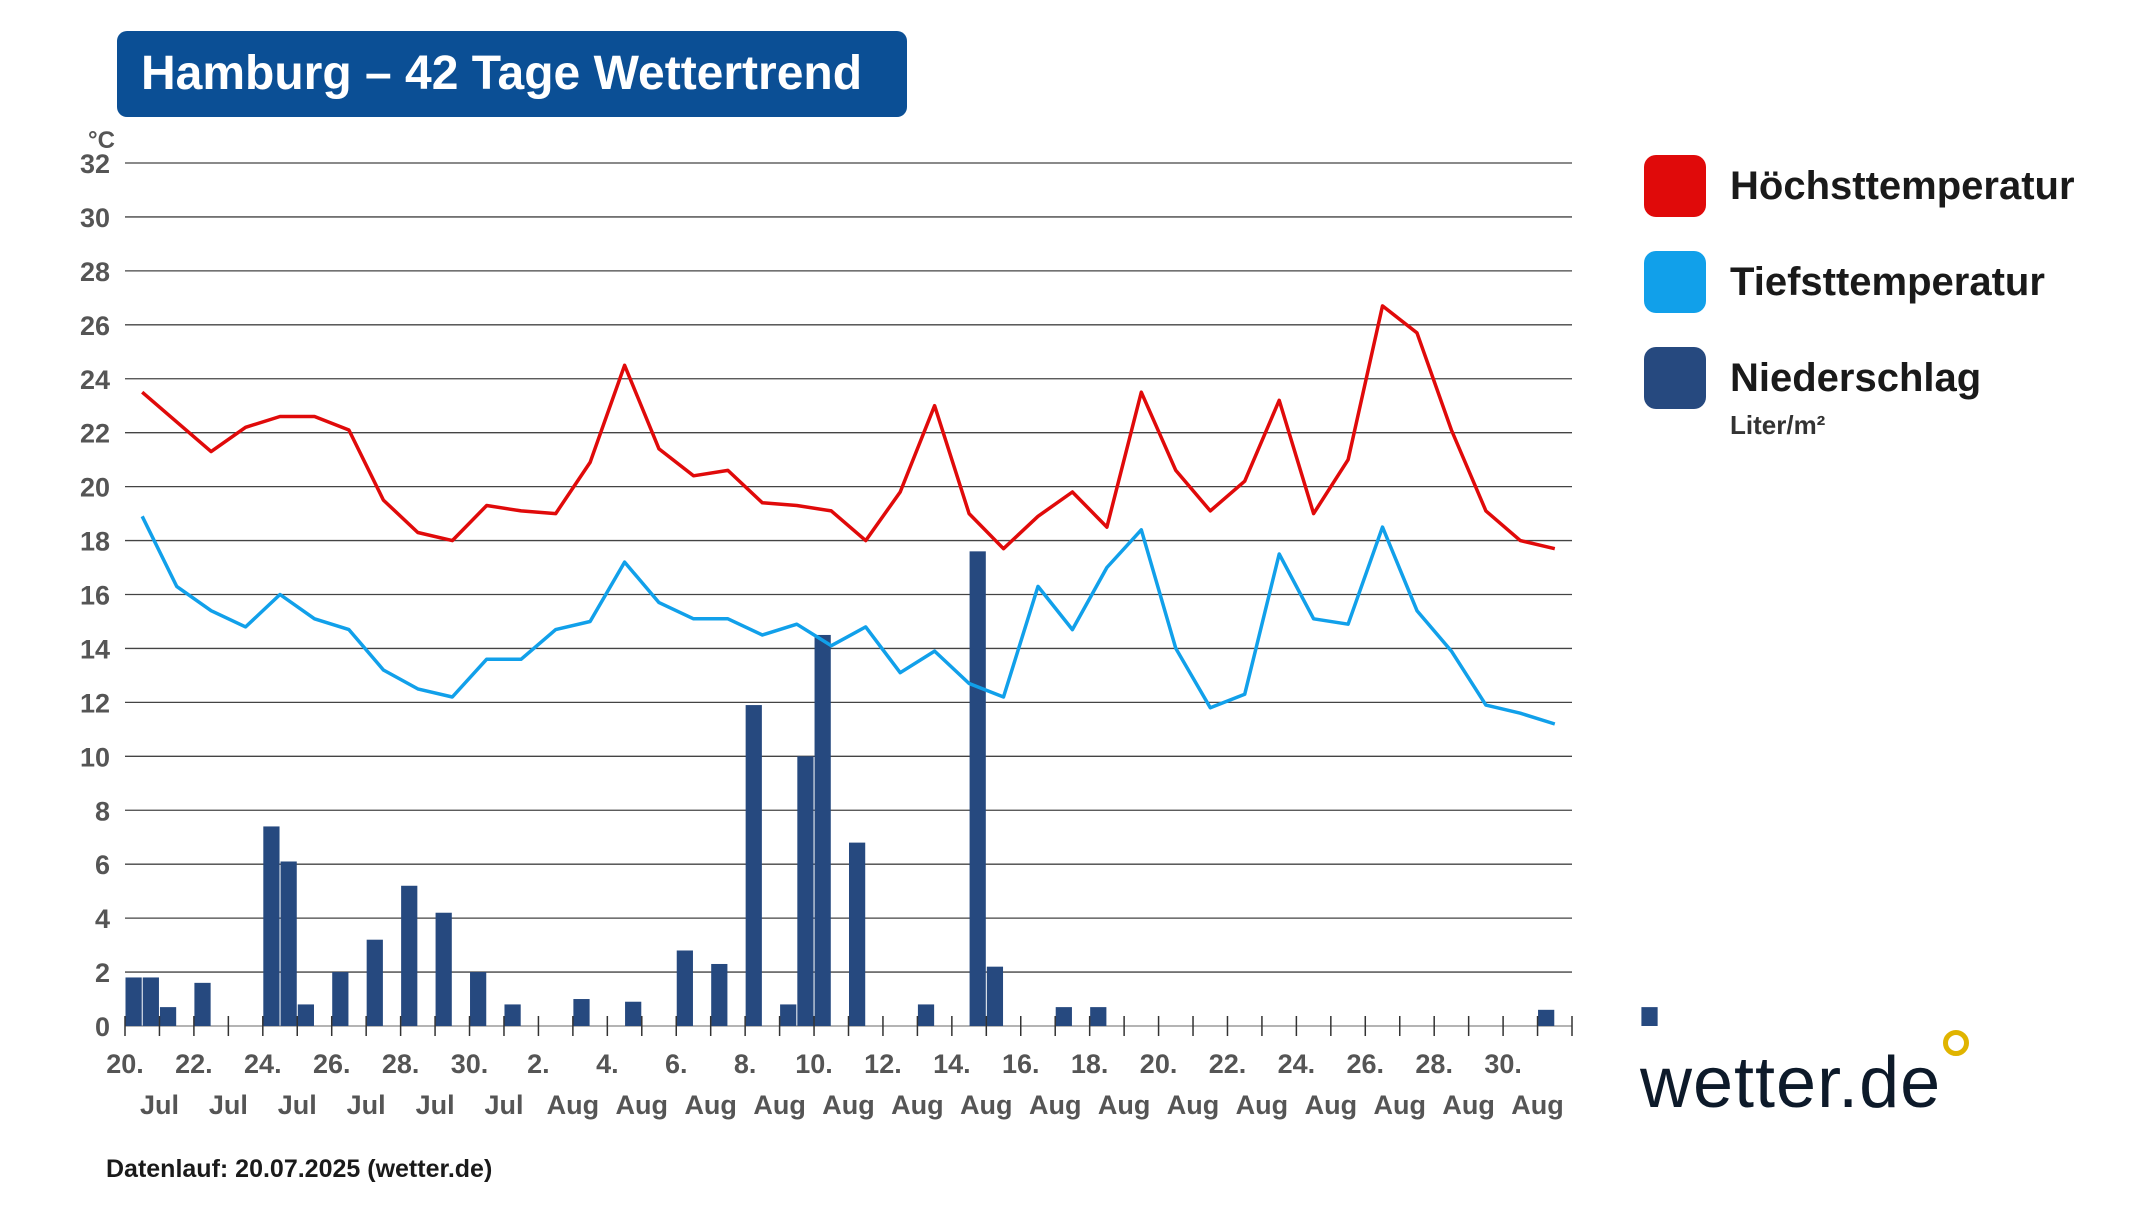 The width and height of the screenshot is (2151, 1209). What do you see at coordinates (95, 703) in the screenshot?
I see `y-tick-label: 12` at bounding box center [95, 703].